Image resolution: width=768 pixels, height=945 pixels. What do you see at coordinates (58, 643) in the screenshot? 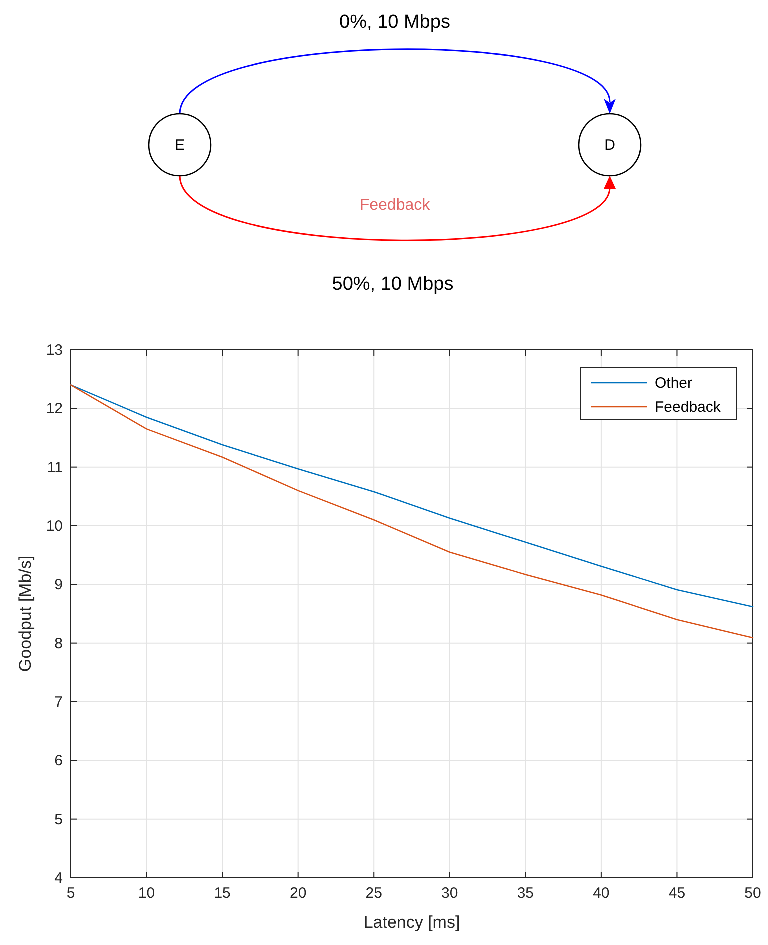
I see `y-tick-label: 8` at bounding box center [58, 643].